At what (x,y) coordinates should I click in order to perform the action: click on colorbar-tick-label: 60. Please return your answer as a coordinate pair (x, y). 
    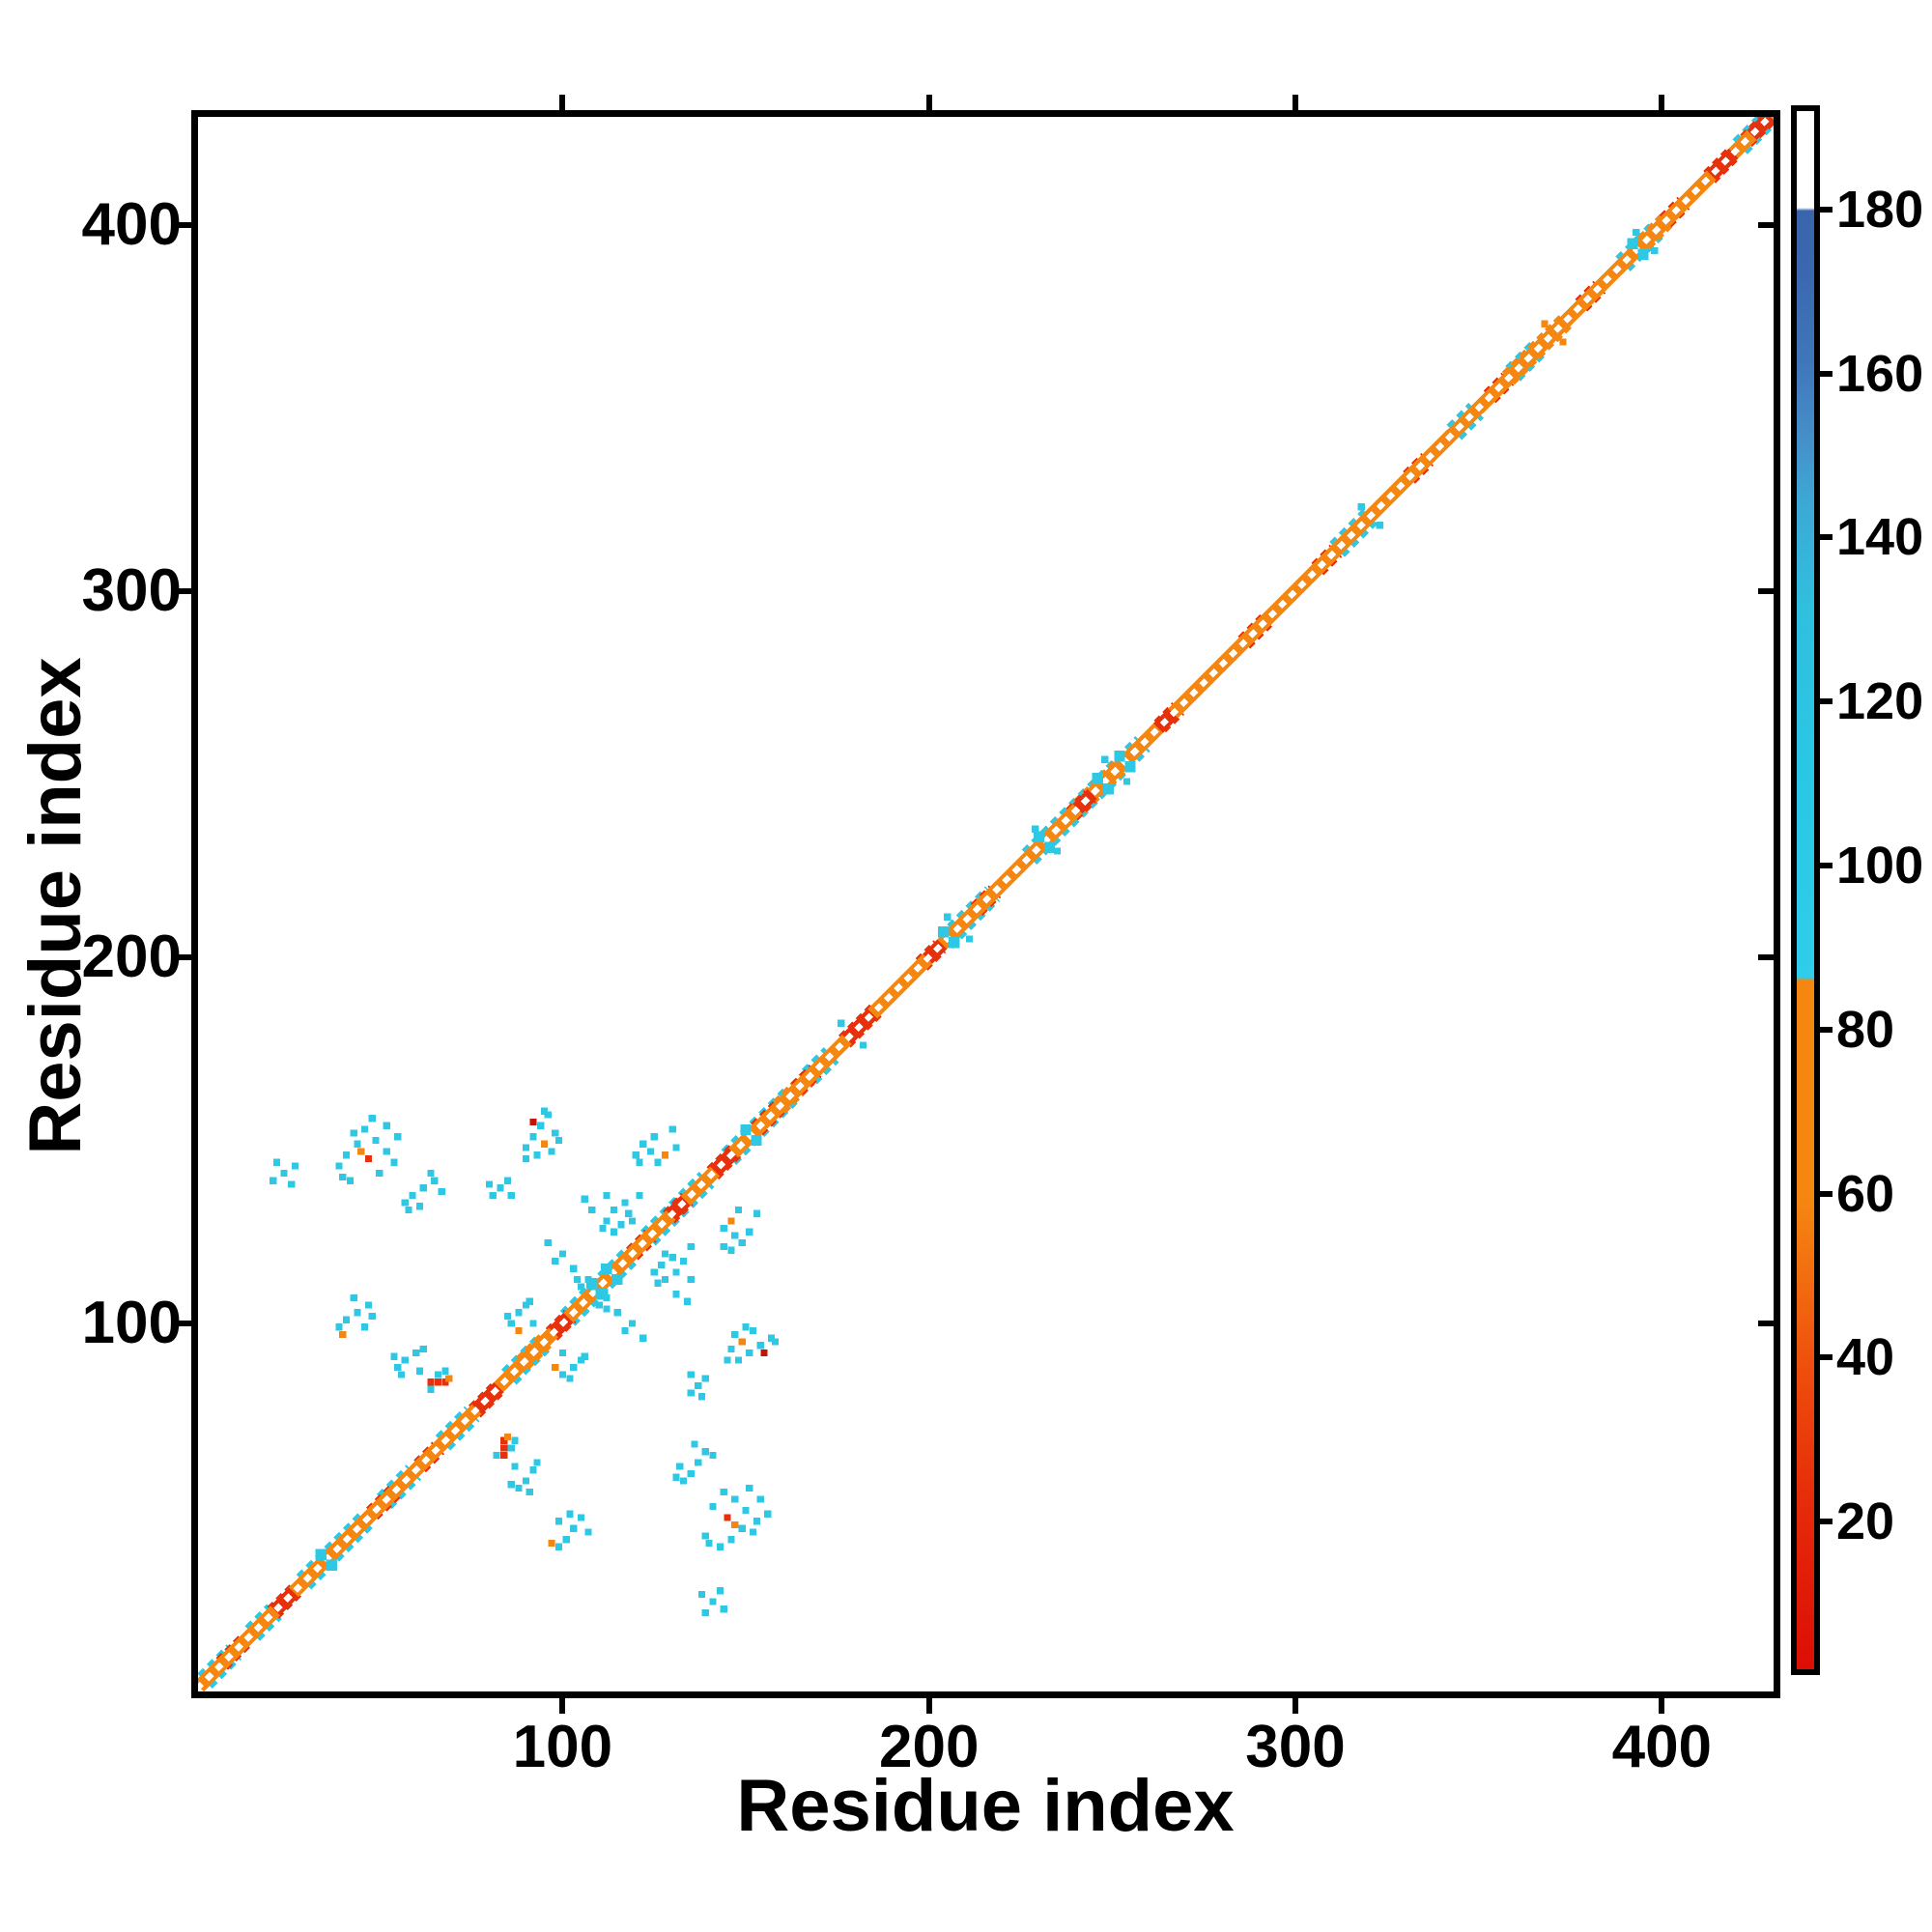
    Looking at the image, I should click on (1865, 1193).